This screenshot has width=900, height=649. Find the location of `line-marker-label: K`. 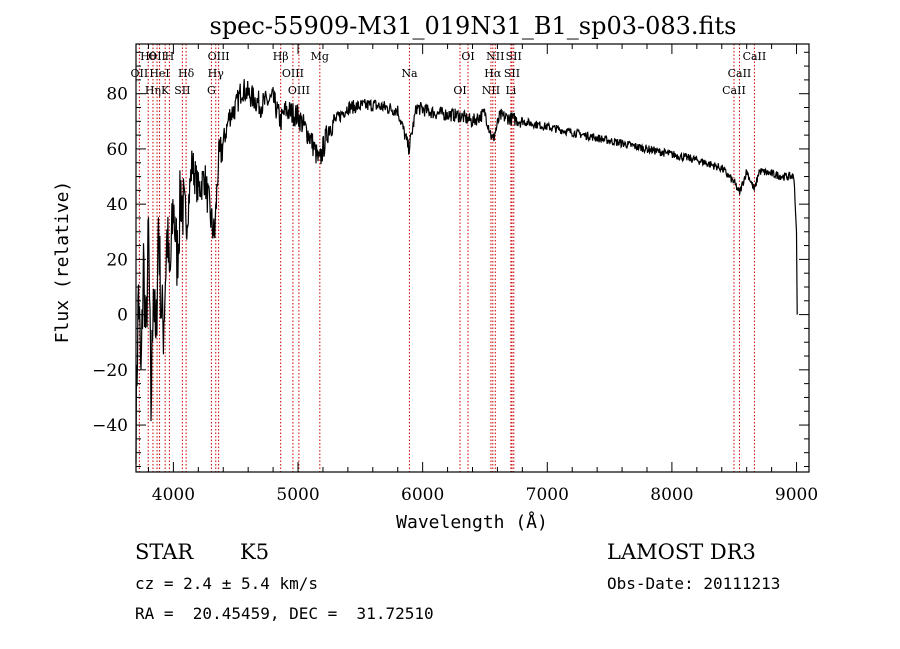

line-marker-label: K is located at coordinates (165, 90).